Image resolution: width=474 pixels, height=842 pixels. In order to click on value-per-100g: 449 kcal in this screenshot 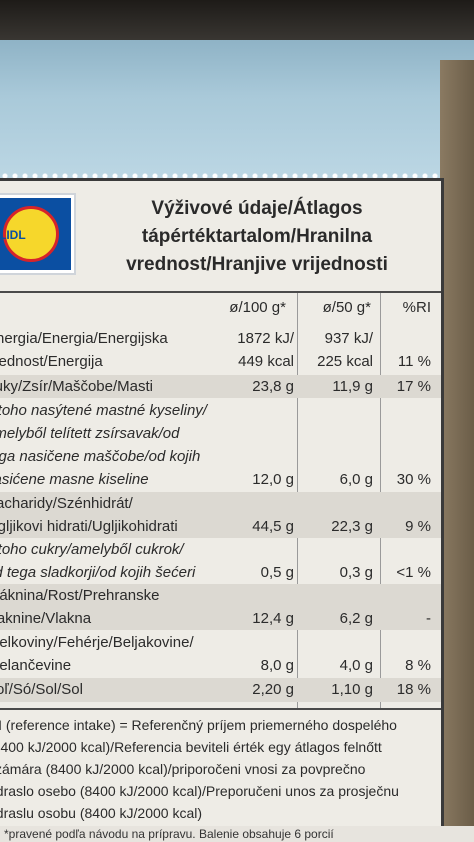, I will do `click(266, 361)`.